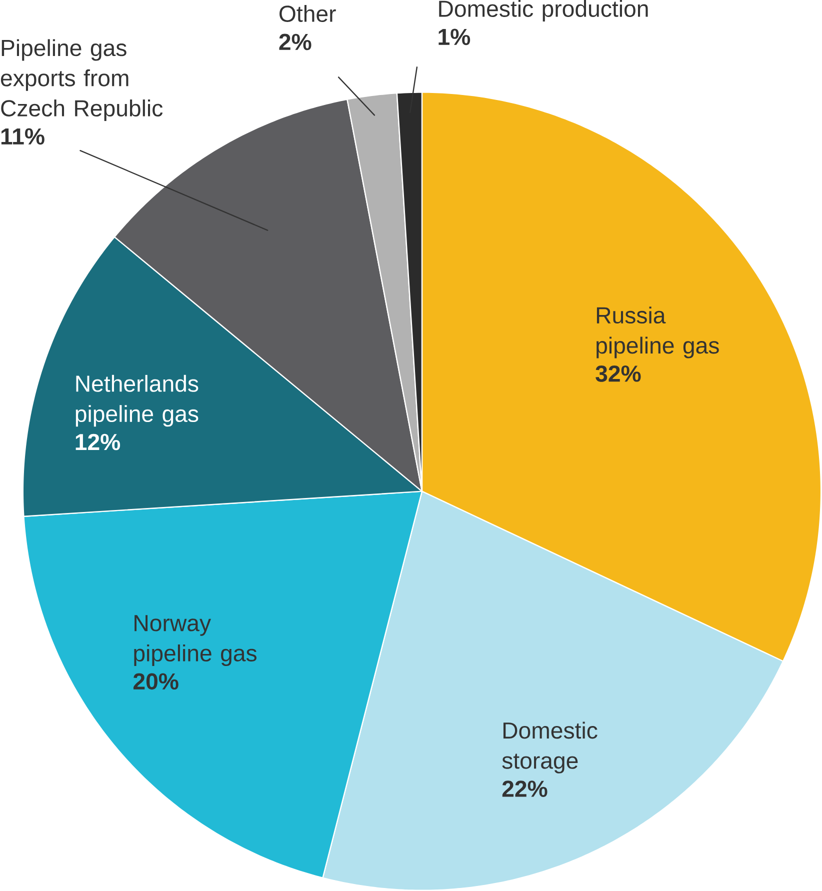 The height and width of the screenshot is (891, 822). I want to click on slice-label: Netherlands pipeline gas, so click(137, 400).